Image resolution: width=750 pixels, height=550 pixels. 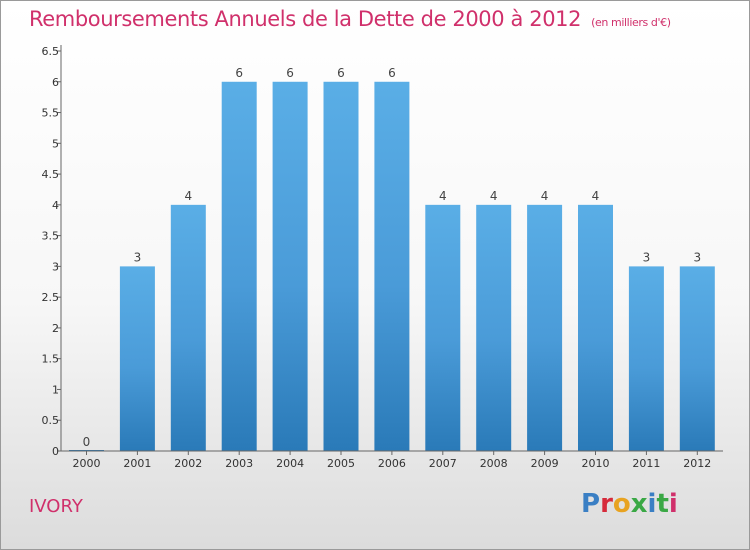 I want to click on y-tick-label-1.5: 1.5, so click(x=51, y=359).